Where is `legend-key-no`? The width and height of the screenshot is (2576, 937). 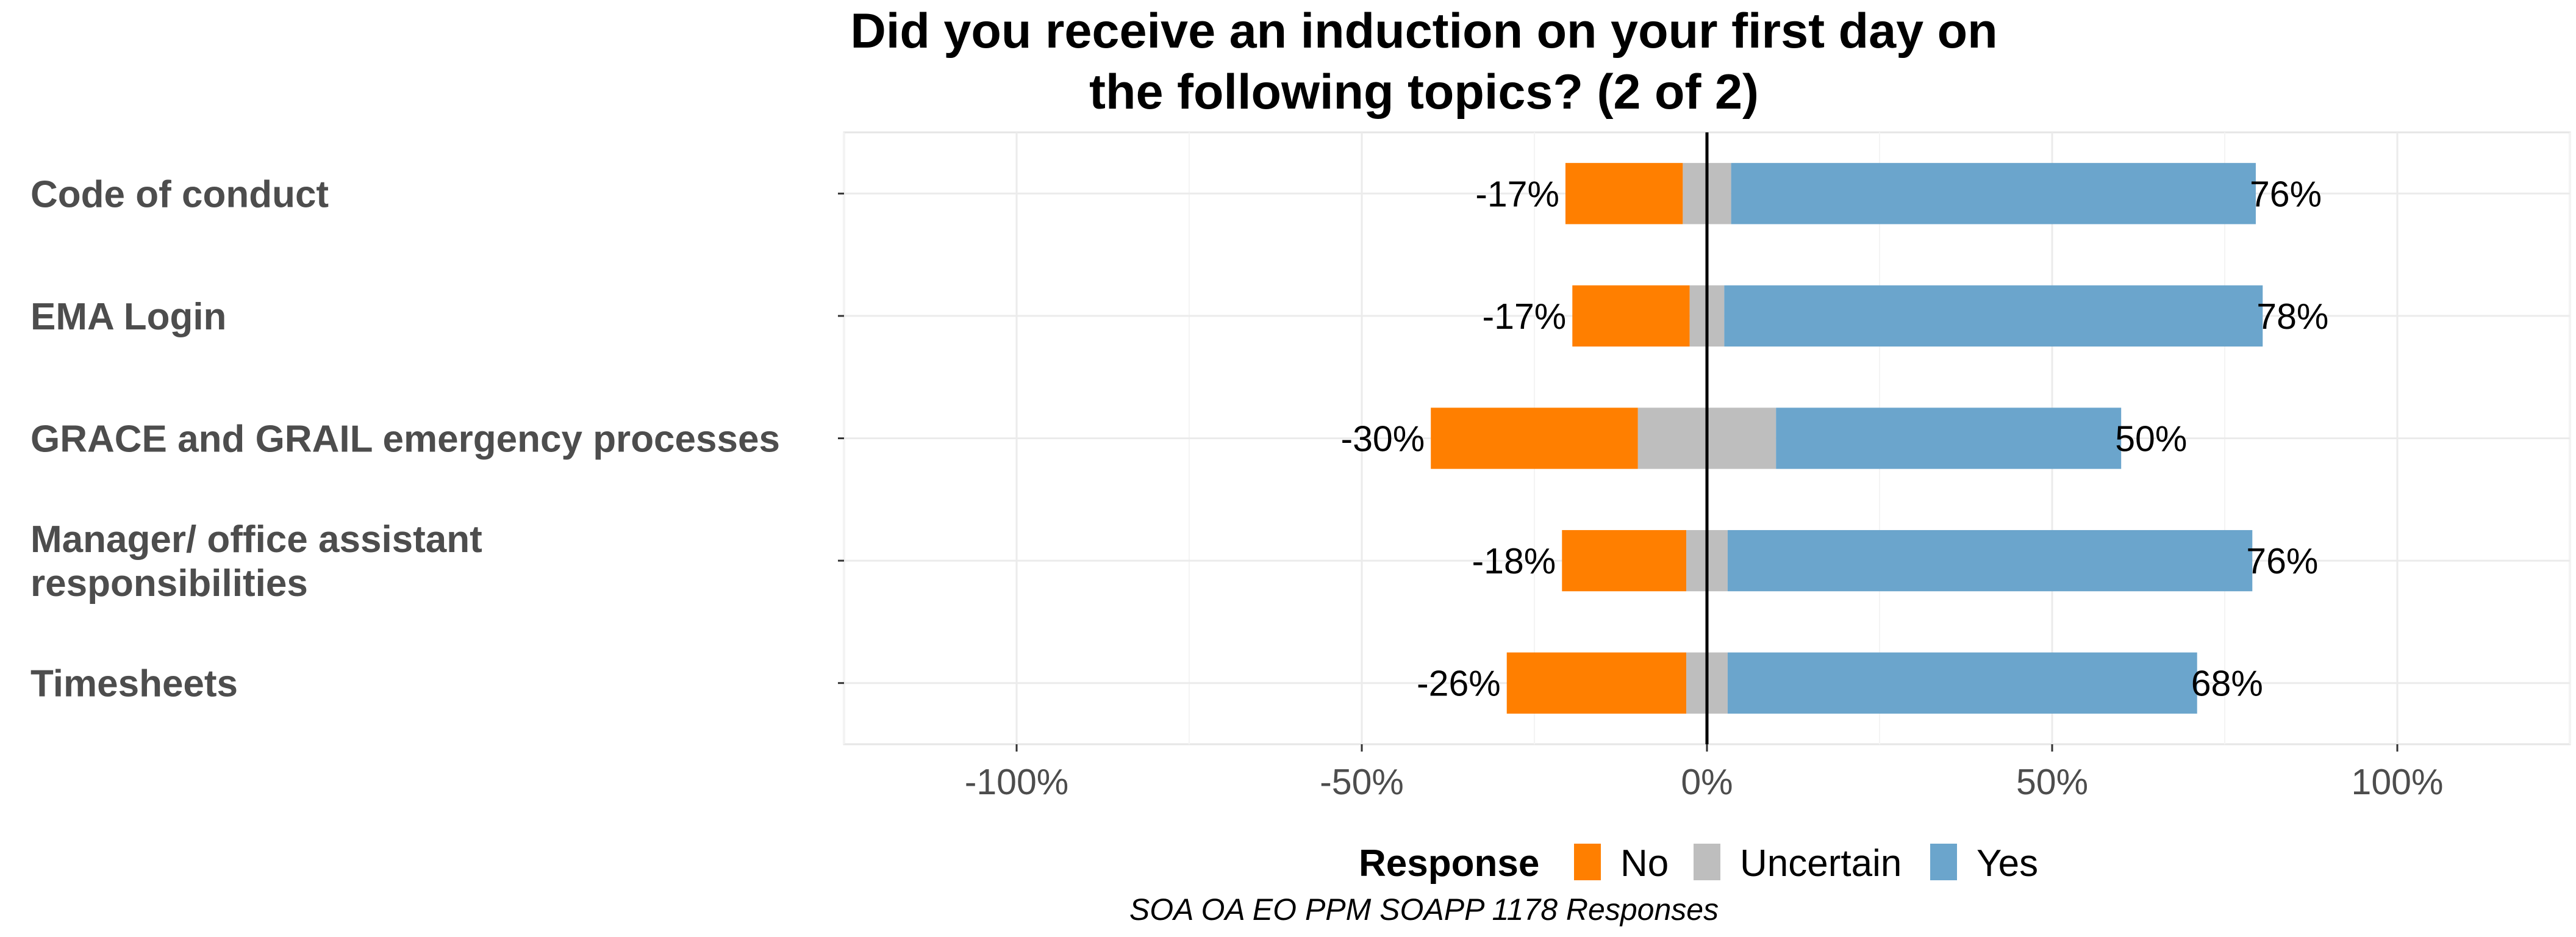 legend-key-no is located at coordinates (1587, 862).